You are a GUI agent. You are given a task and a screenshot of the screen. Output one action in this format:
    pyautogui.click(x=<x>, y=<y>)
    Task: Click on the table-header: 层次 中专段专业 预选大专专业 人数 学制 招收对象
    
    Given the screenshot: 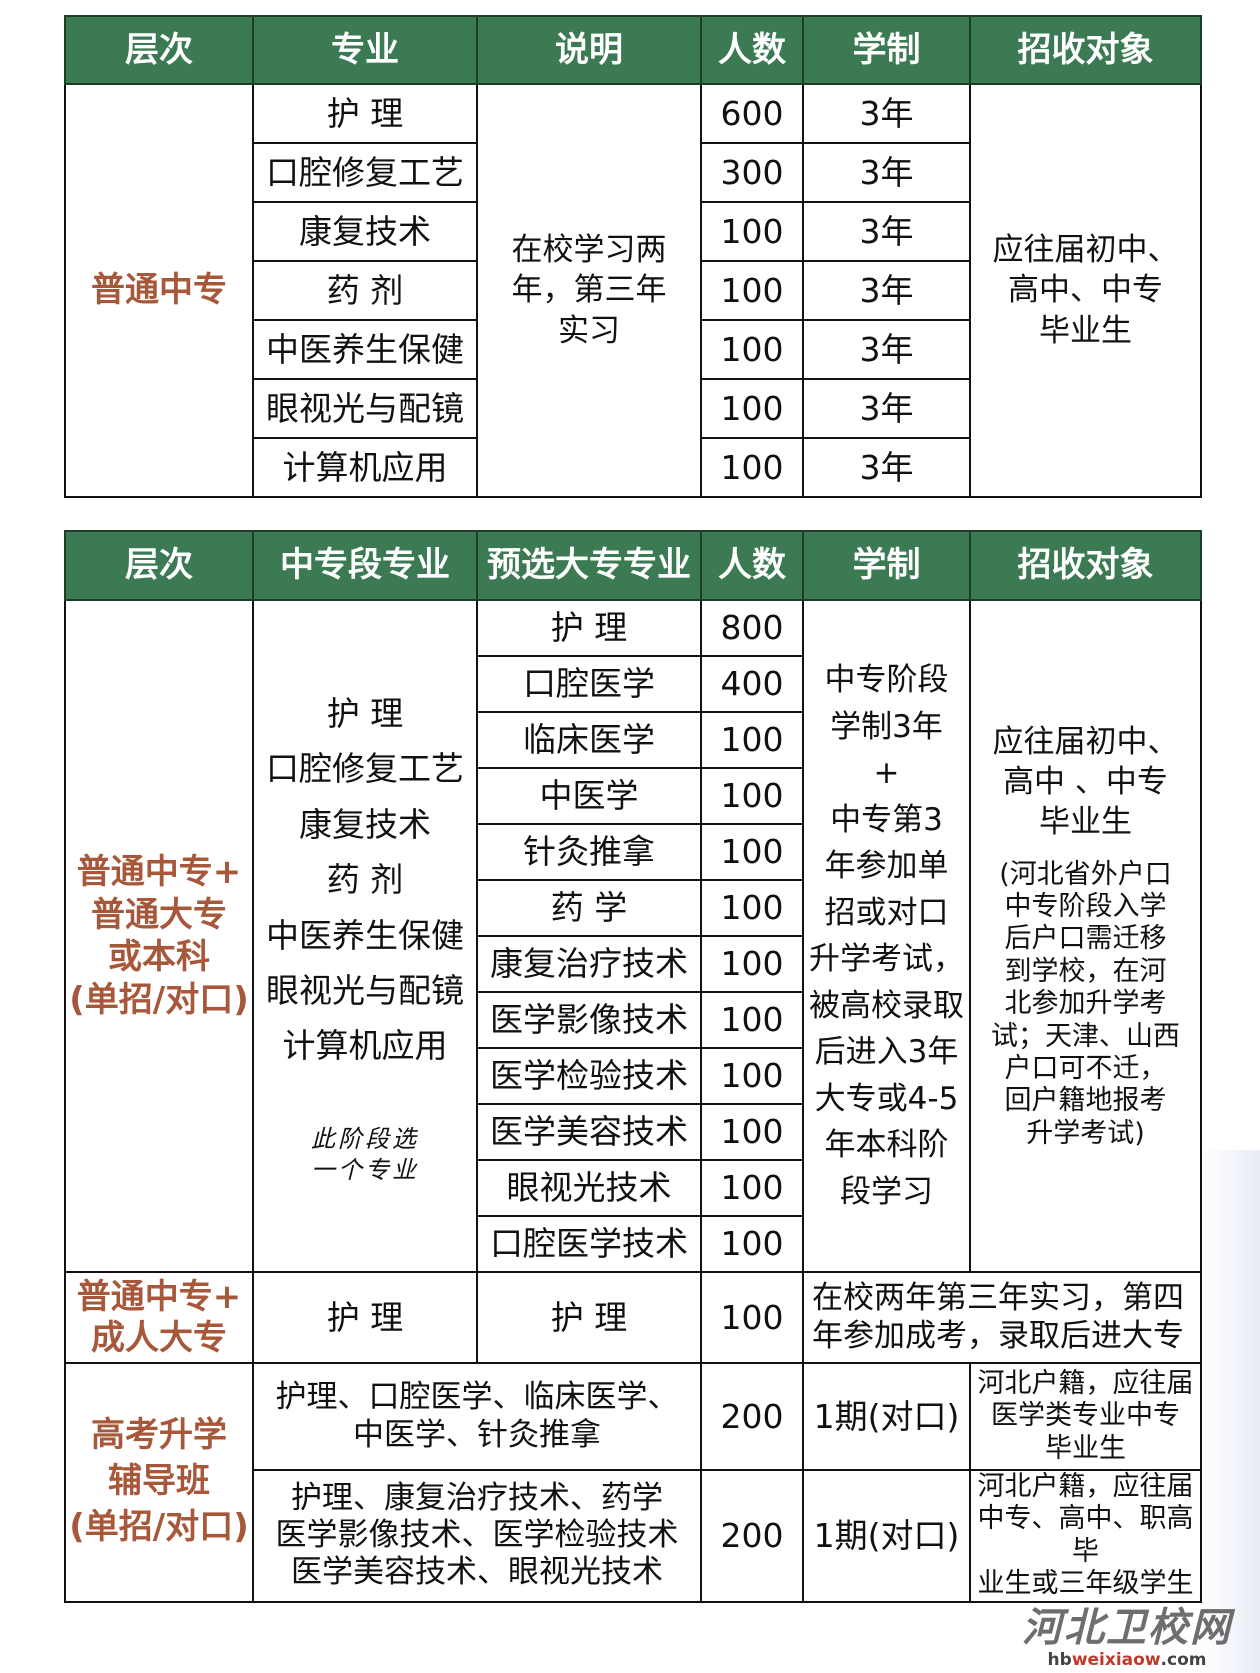 What is the action you would take?
    pyautogui.click(x=633, y=565)
    